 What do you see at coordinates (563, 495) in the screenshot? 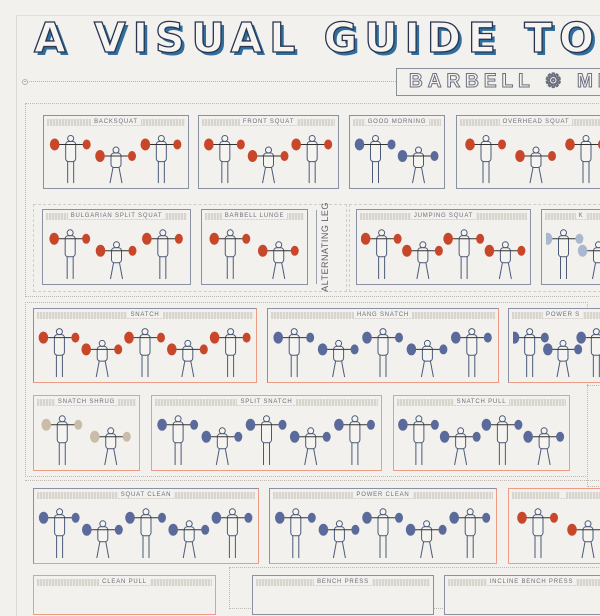
I see `panel-label` at bounding box center [563, 495].